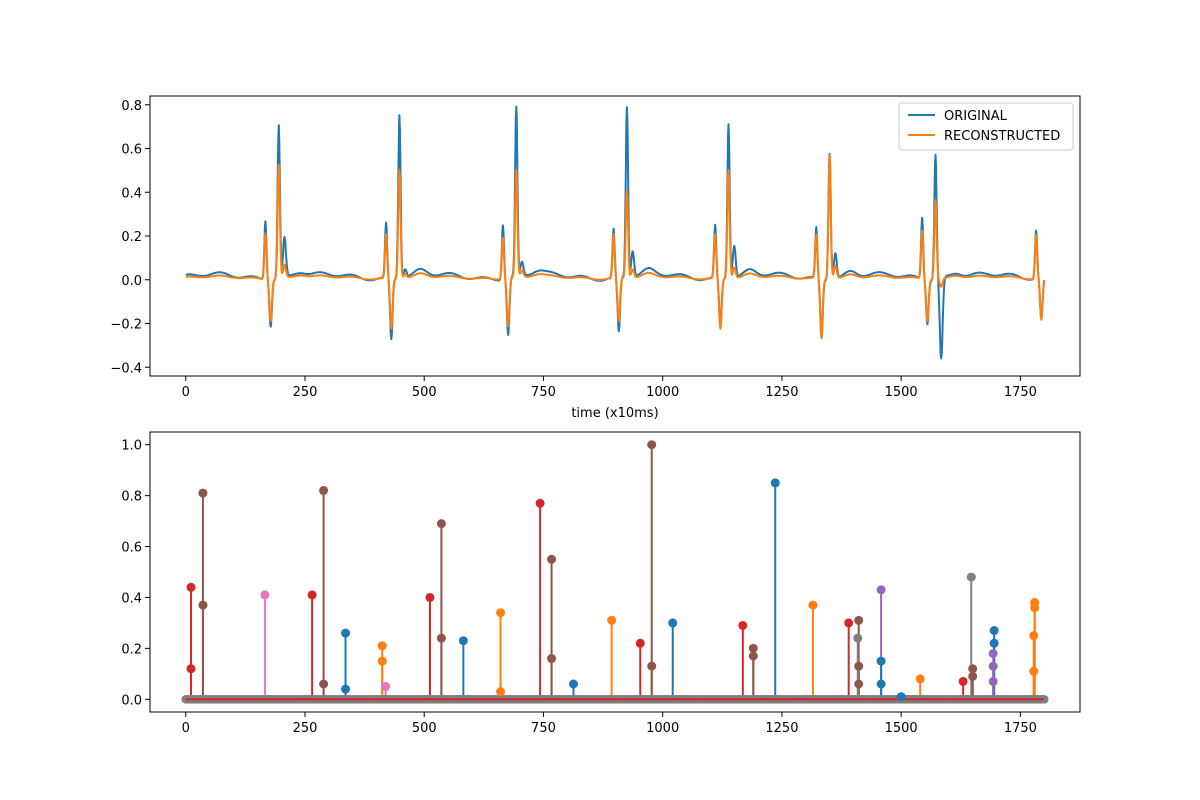 The image size is (1200, 800). I want to click on signal-xtick-label: 0, so click(186, 392).